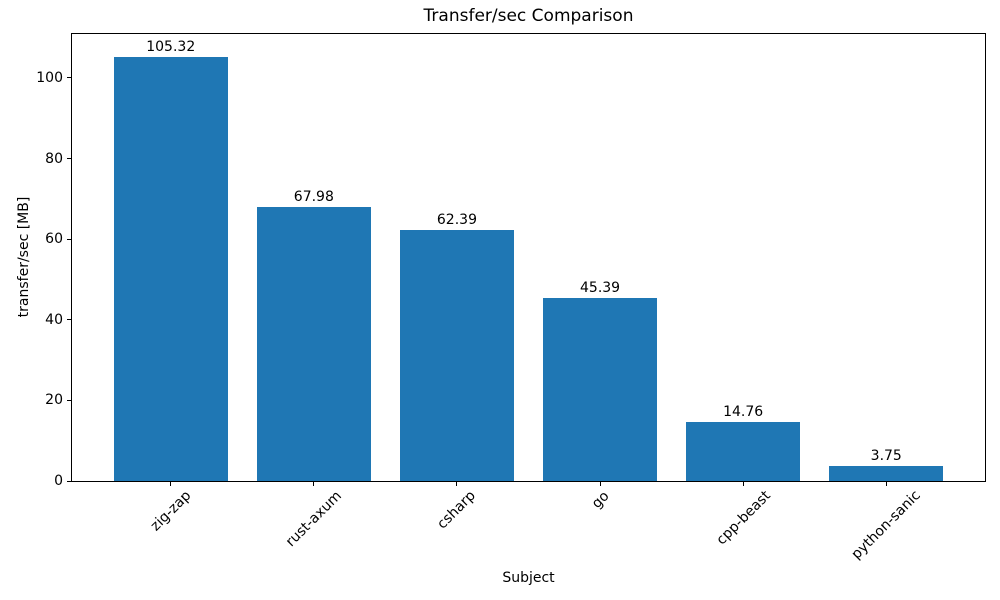 The height and width of the screenshot is (600, 1000). Describe the element at coordinates (600, 499) in the screenshot. I see `x-tick-label: go` at that location.